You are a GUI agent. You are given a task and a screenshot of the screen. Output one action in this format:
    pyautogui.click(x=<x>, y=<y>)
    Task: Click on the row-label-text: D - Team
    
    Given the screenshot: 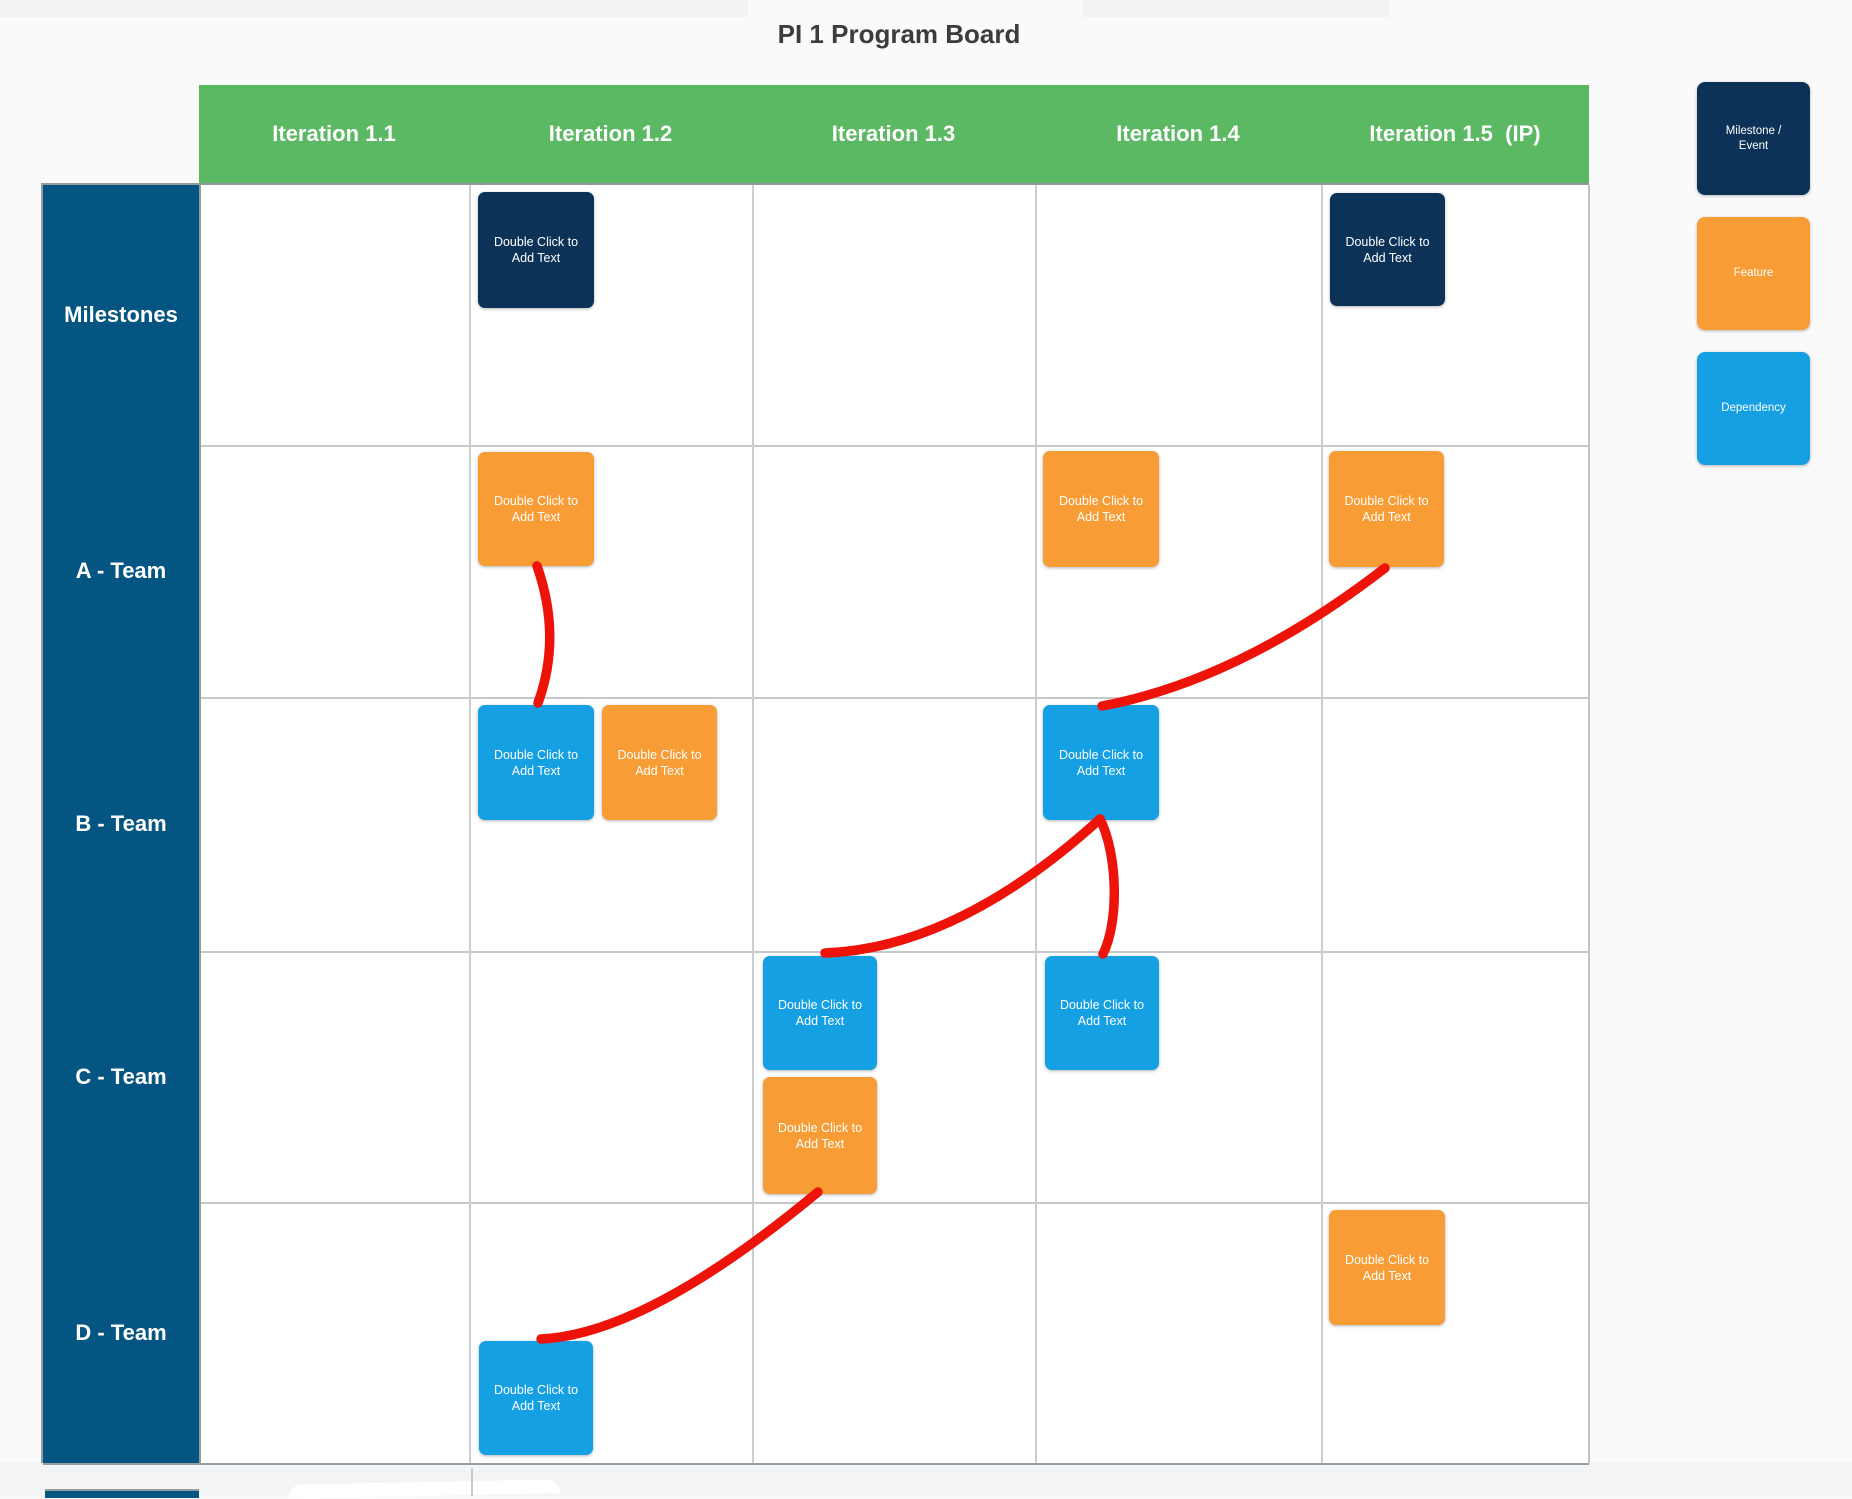 What is the action you would take?
    pyautogui.click(x=121, y=1332)
    